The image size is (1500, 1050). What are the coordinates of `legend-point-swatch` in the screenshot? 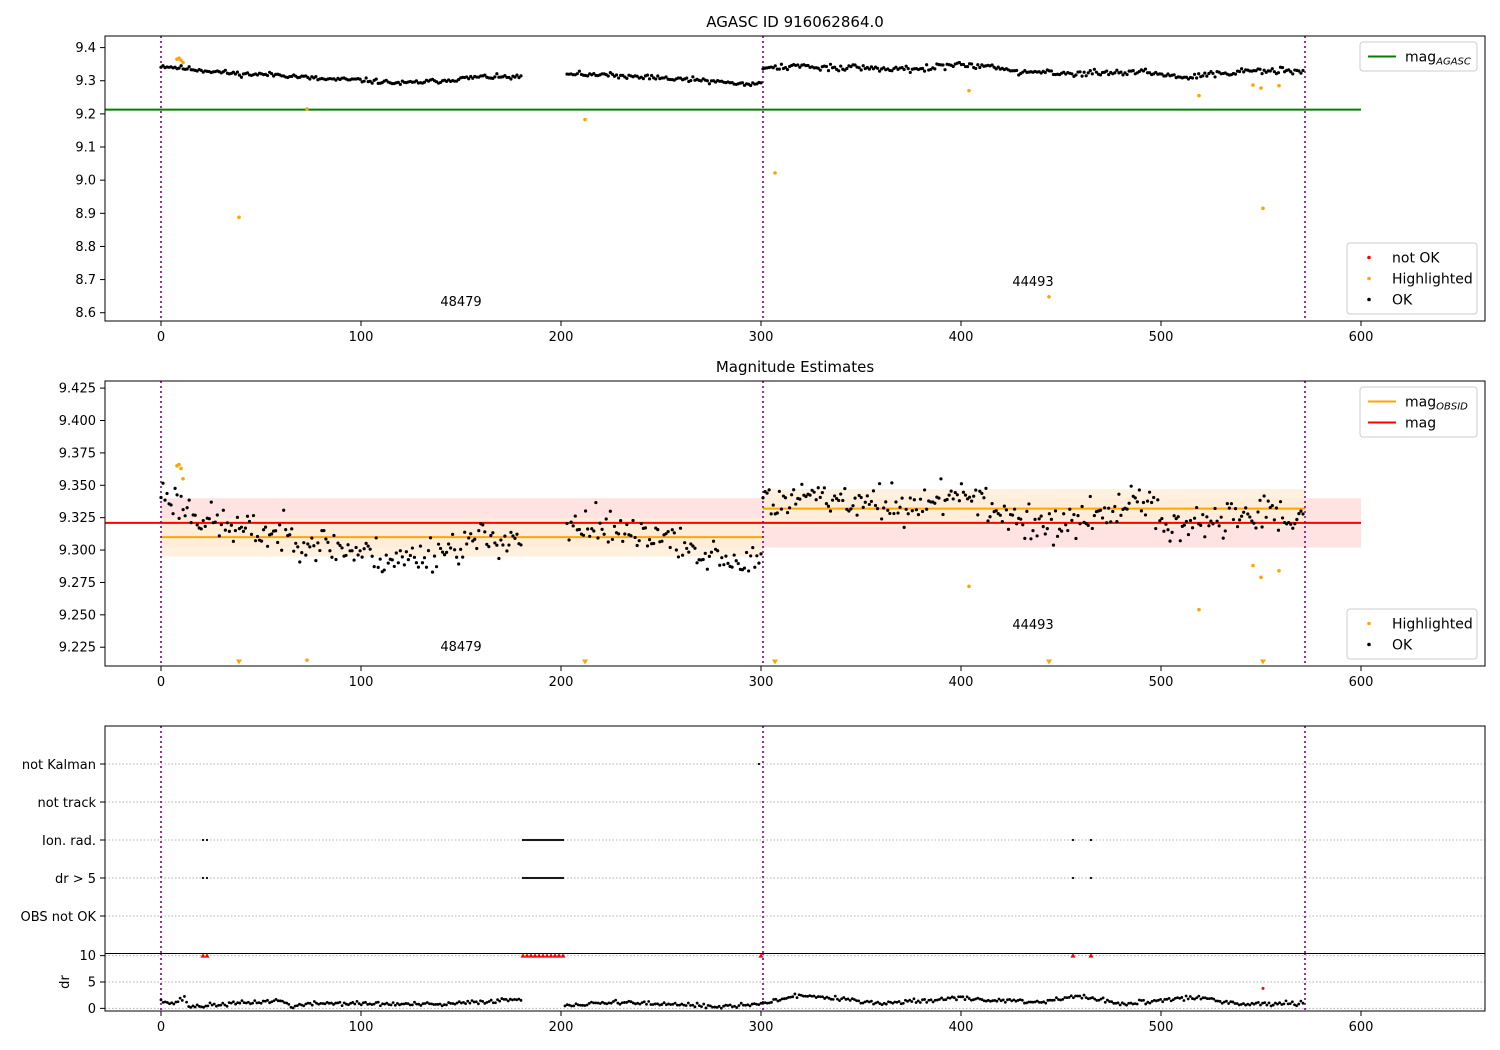 It's located at (1369, 257).